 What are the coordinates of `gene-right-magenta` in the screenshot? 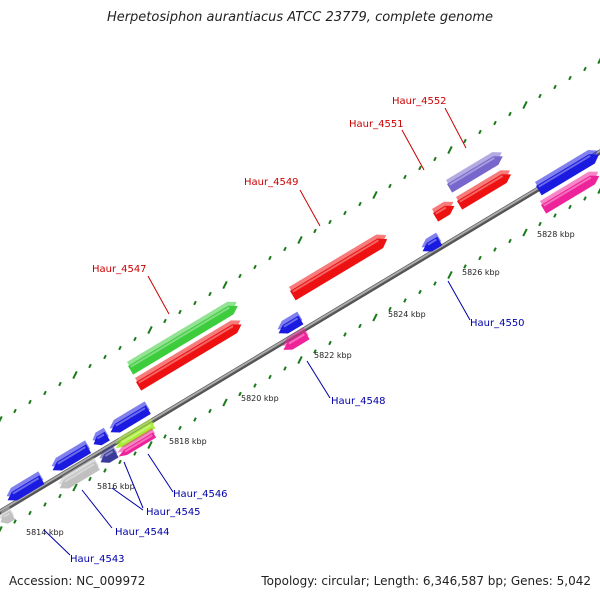 It's located at (569, 191).